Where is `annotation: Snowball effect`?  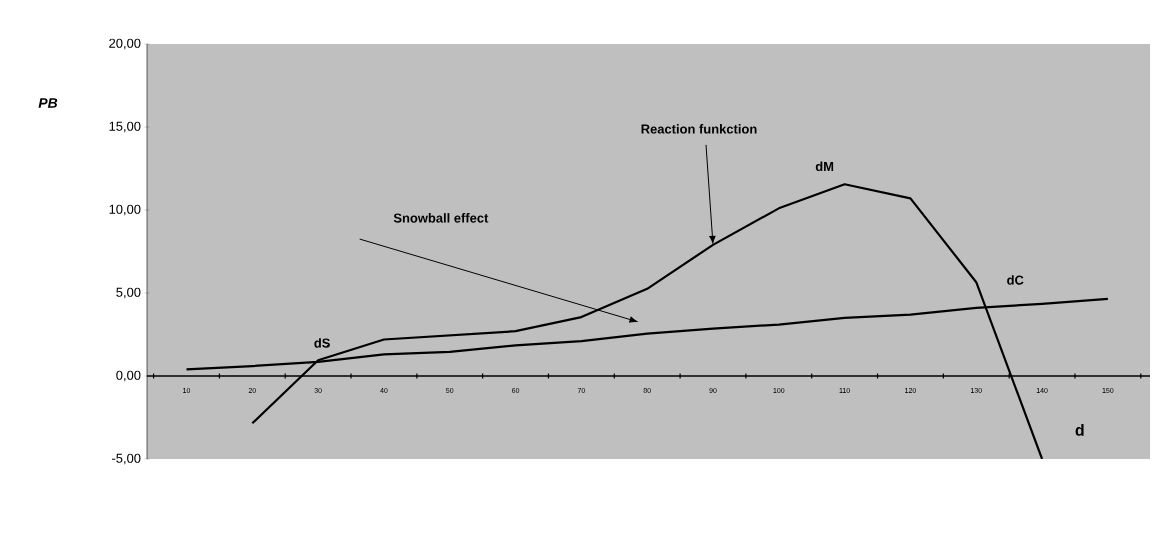
annotation: Snowball effect is located at coordinates (441, 218).